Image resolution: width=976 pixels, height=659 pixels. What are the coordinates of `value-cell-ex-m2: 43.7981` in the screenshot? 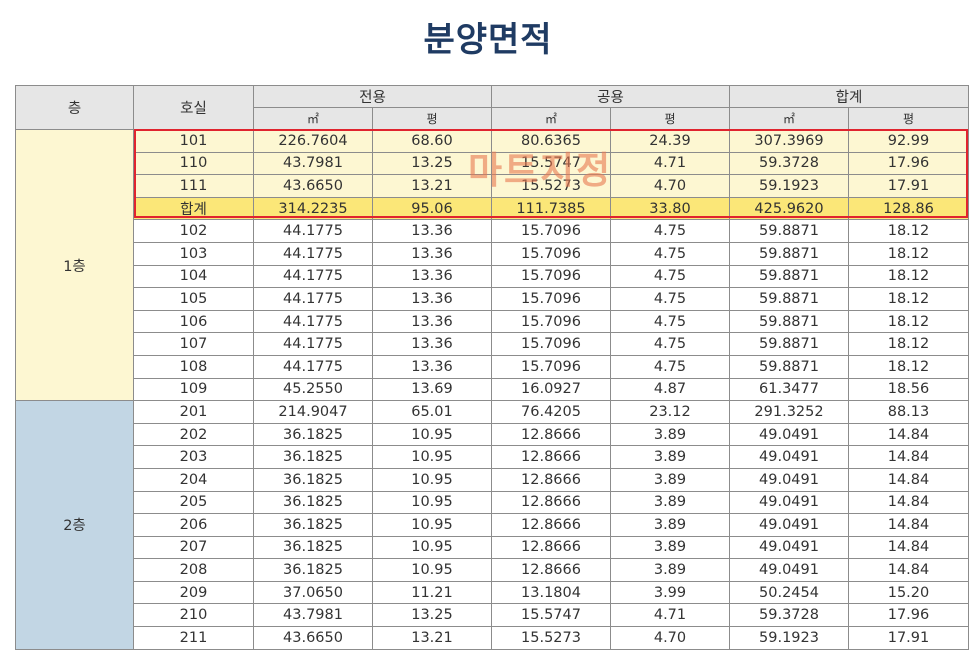 It's located at (313, 163).